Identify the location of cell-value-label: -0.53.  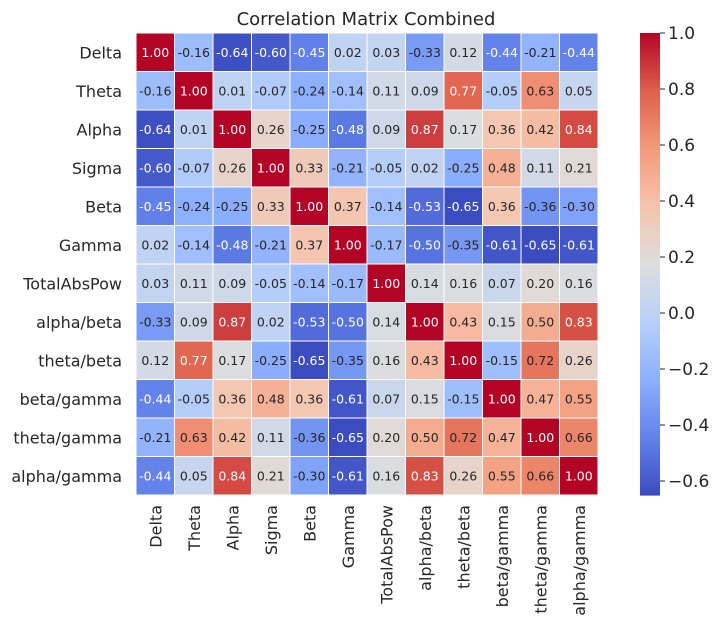
(425, 206).